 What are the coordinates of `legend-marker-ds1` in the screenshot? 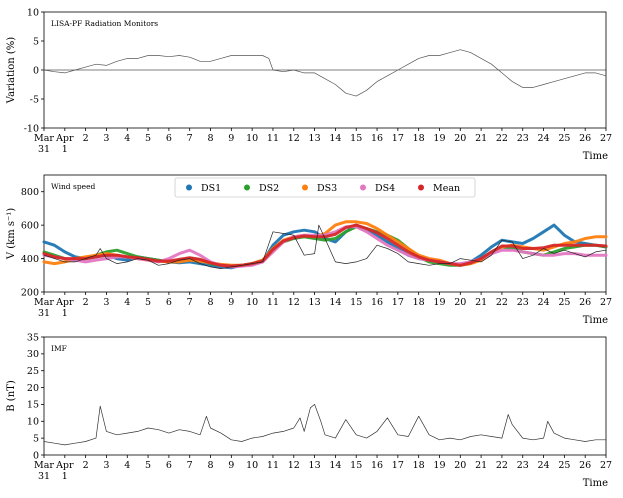 It's located at (189, 187).